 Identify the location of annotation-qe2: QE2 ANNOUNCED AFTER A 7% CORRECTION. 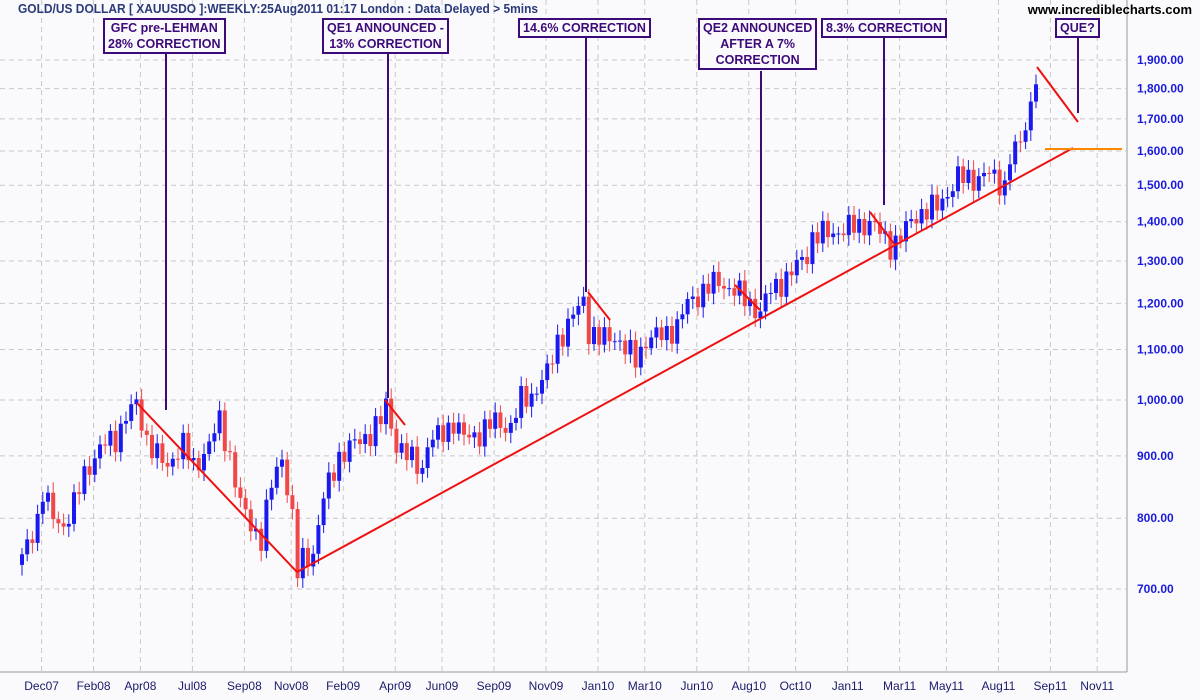
(758, 44).